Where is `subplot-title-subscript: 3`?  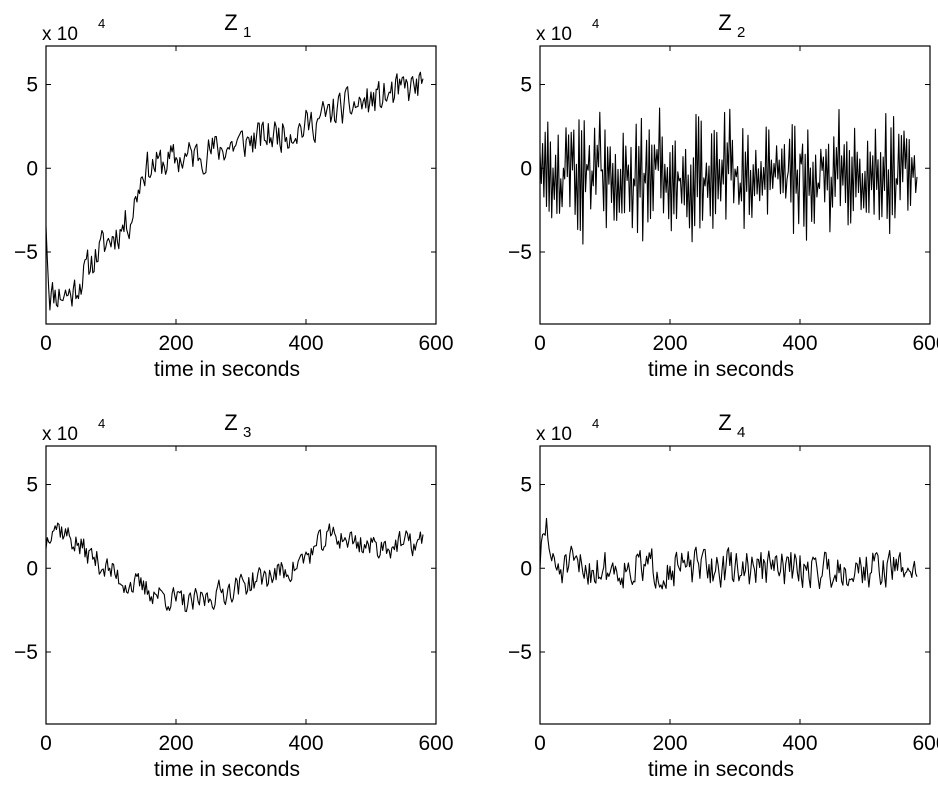
subplot-title-subscript: 3 is located at coordinates (247, 432).